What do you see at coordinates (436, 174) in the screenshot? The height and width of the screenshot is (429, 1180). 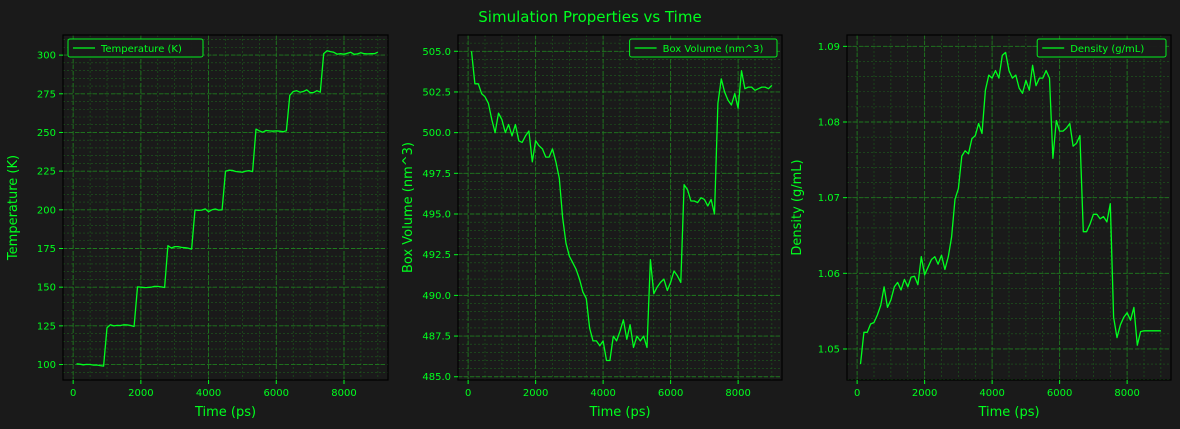 I see `y-tick-label: 497.5` at bounding box center [436, 174].